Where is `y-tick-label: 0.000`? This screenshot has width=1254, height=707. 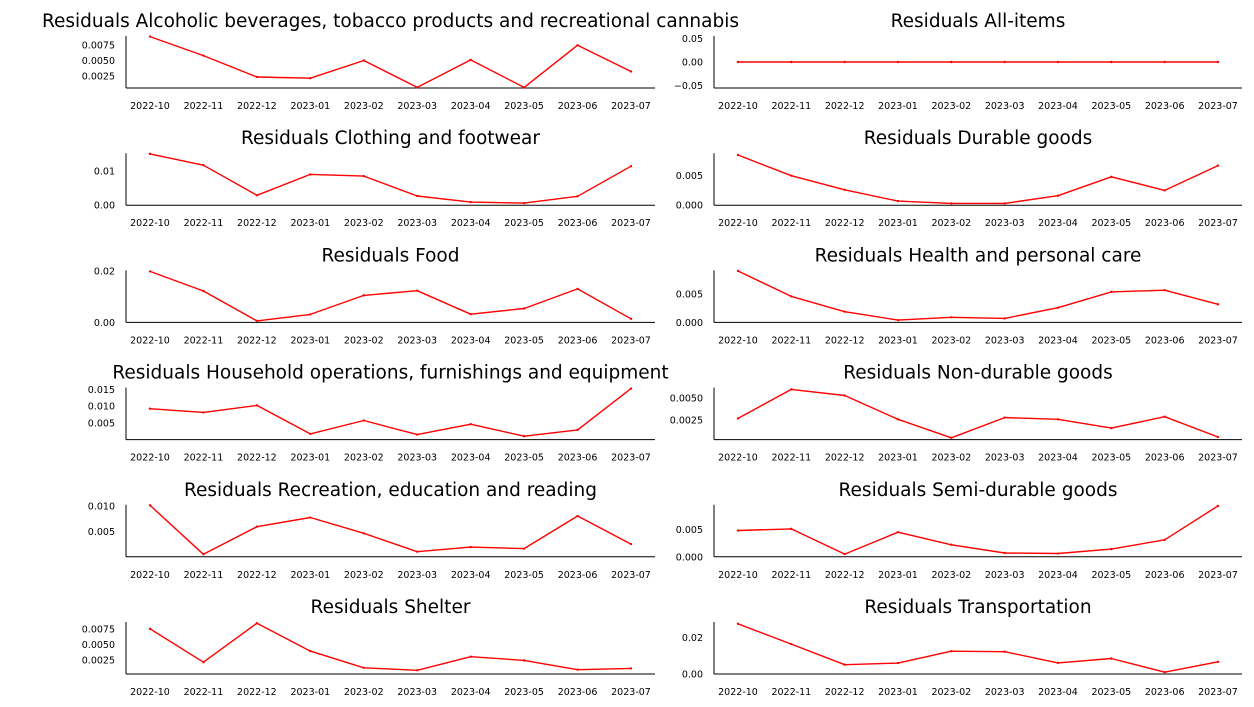 y-tick-label: 0.000 is located at coordinates (689, 323).